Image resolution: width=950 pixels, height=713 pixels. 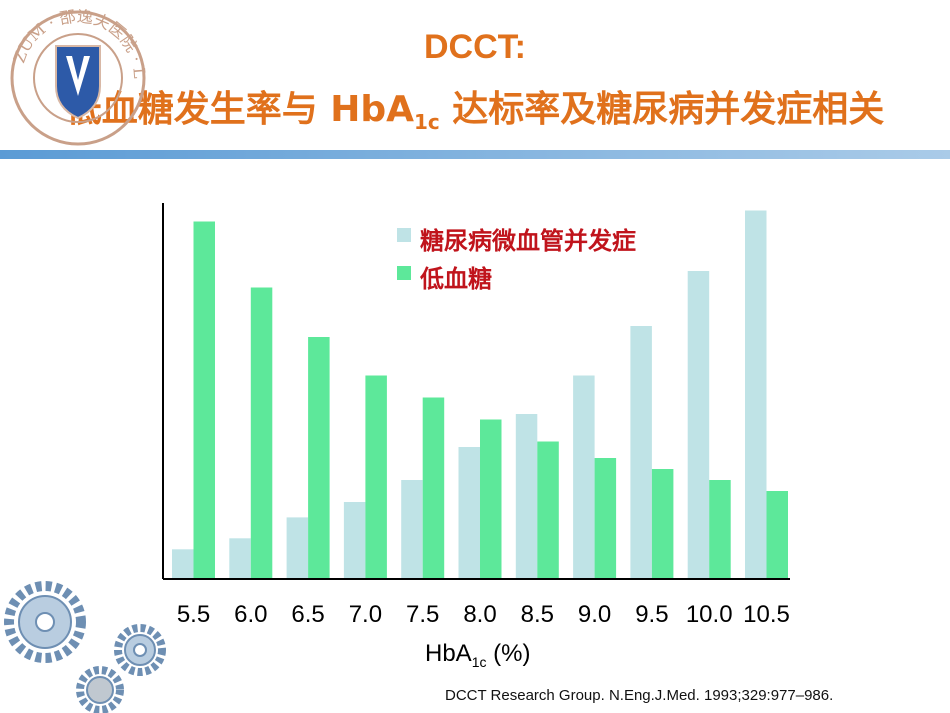 What do you see at coordinates (240, 558) in the screenshot?
I see `bar-microvascular-6.0` at bounding box center [240, 558].